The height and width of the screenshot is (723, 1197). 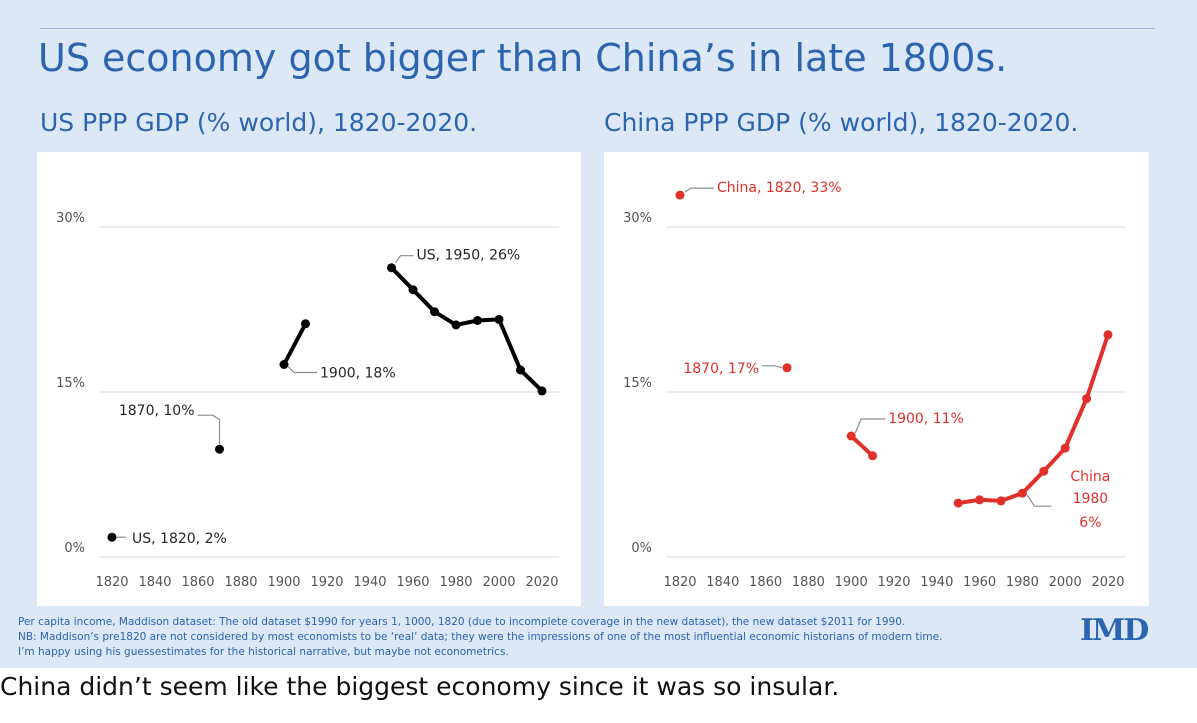 I want to click on annotation-label: 1900, 18%, so click(x=358, y=374).